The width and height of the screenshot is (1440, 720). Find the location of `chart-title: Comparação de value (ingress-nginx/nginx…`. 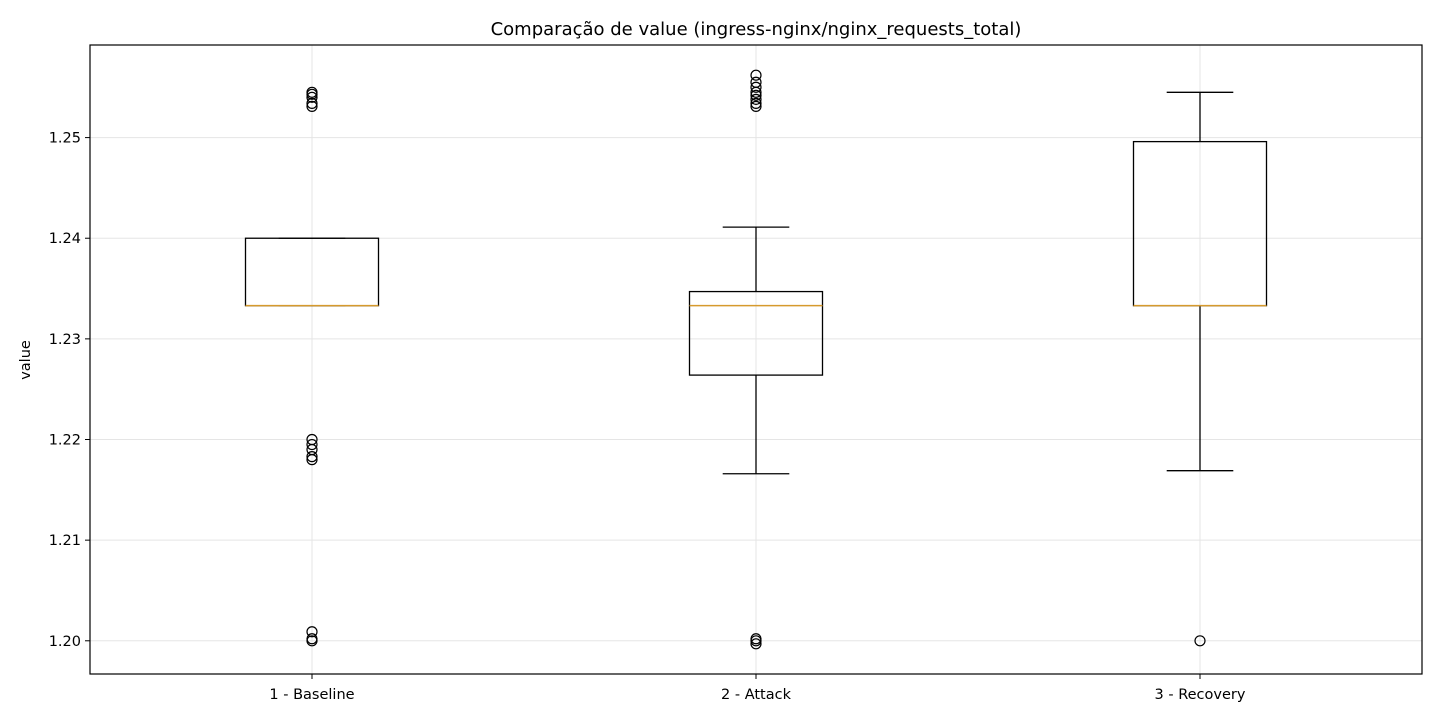

chart-title: Comparação de value (ingress-nginx/nginx… is located at coordinates (756, 29).